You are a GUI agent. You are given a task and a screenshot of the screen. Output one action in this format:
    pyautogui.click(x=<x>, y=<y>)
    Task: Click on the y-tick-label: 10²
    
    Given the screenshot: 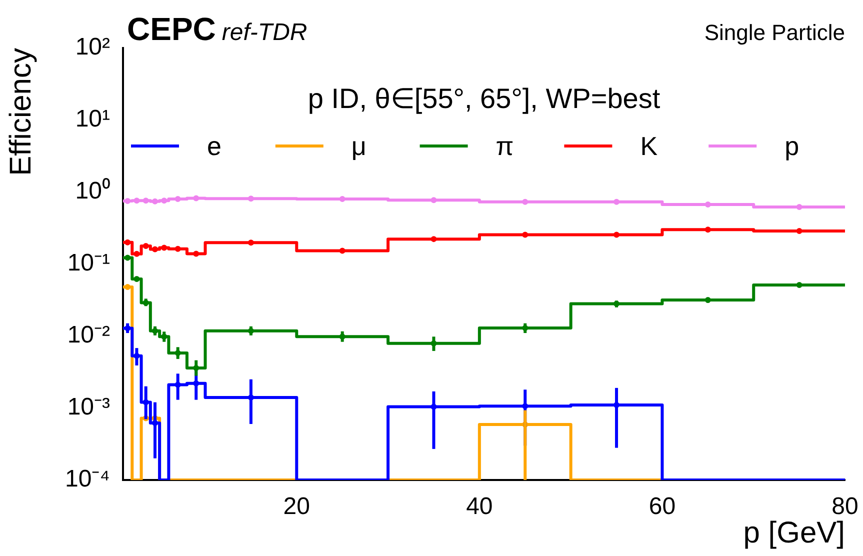 What is the action you would take?
    pyautogui.click(x=92, y=47)
    